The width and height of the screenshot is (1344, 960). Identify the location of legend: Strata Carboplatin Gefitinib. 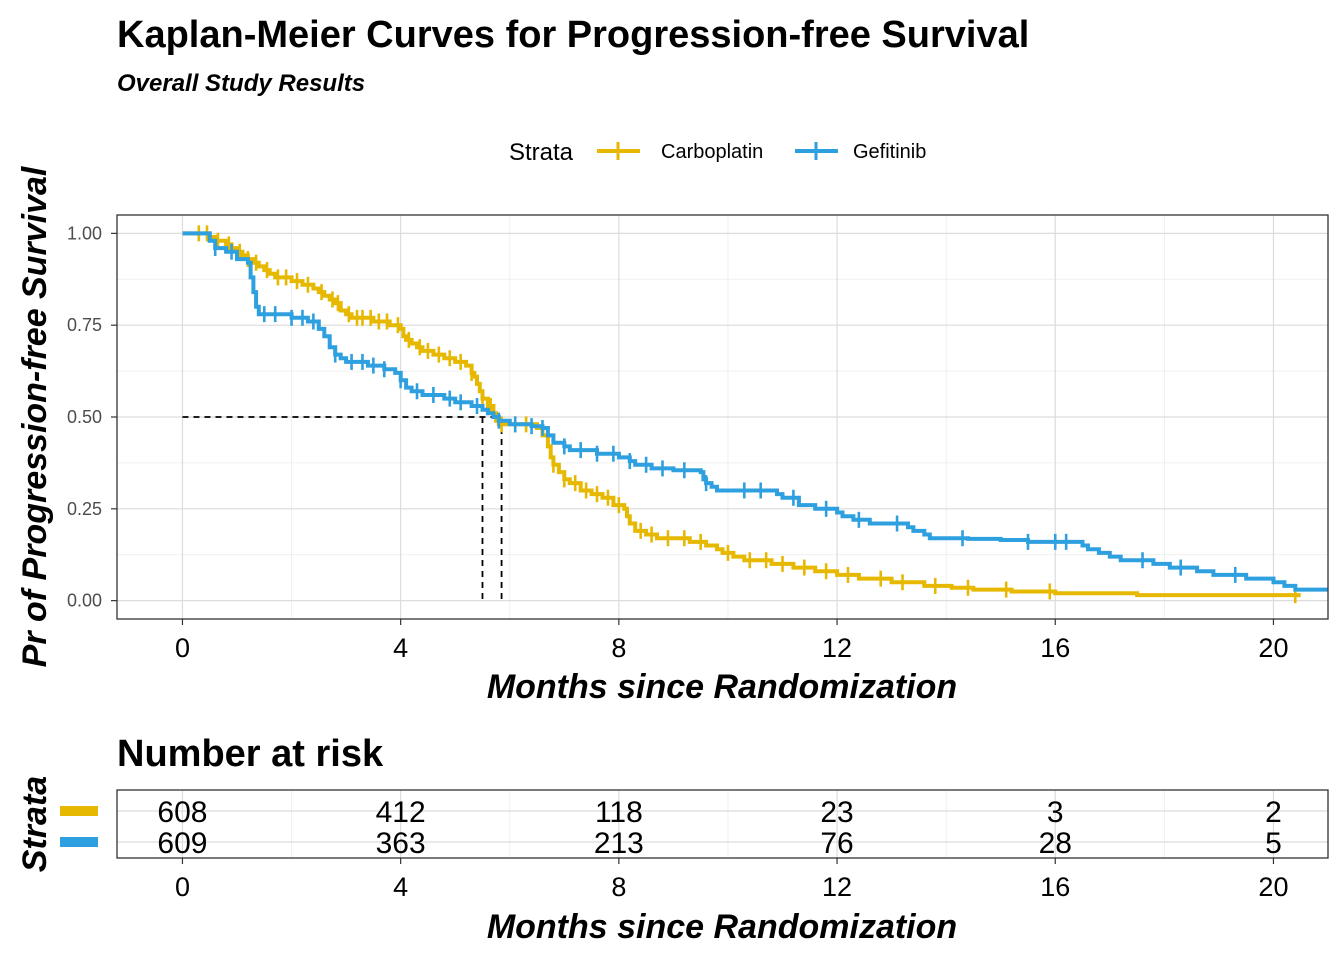
(717, 152).